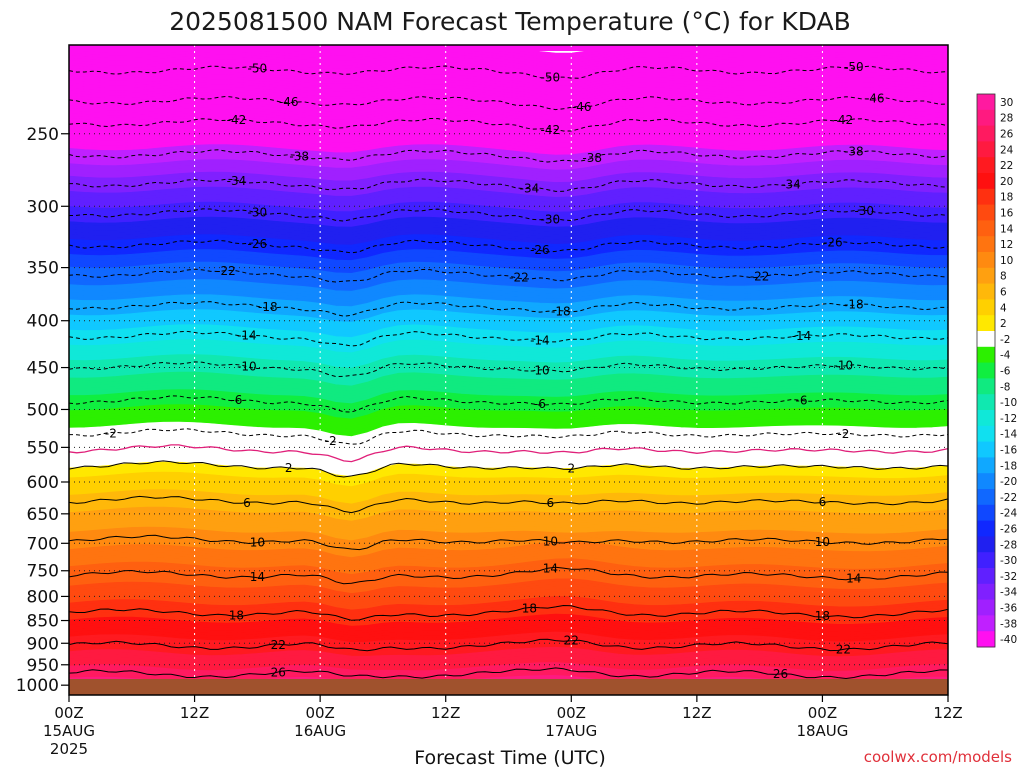 The height and width of the screenshot is (768, 1024). Describe the element at coordinates (1008, 451) in the screenshot. I see `colorbar-label: -16` at that location.